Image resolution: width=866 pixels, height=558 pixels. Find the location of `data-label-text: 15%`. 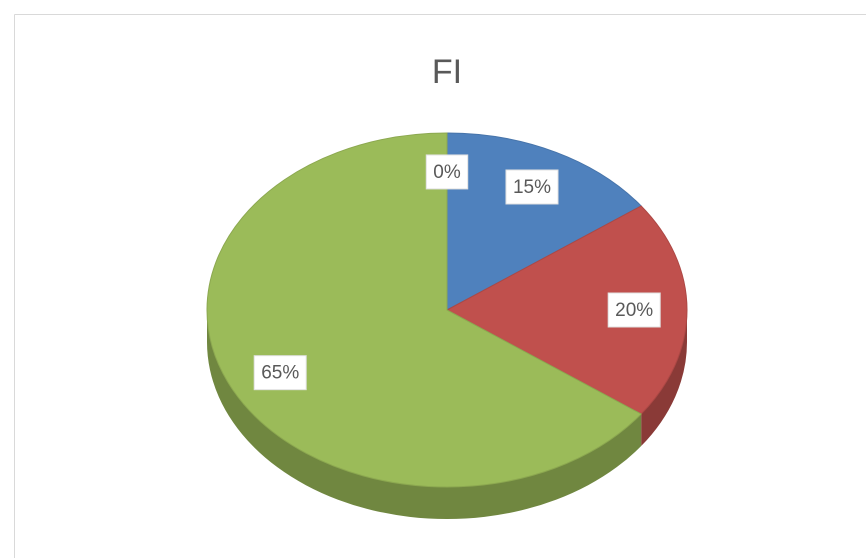

data-label-text: 15% is located at coordinates (532, 187).